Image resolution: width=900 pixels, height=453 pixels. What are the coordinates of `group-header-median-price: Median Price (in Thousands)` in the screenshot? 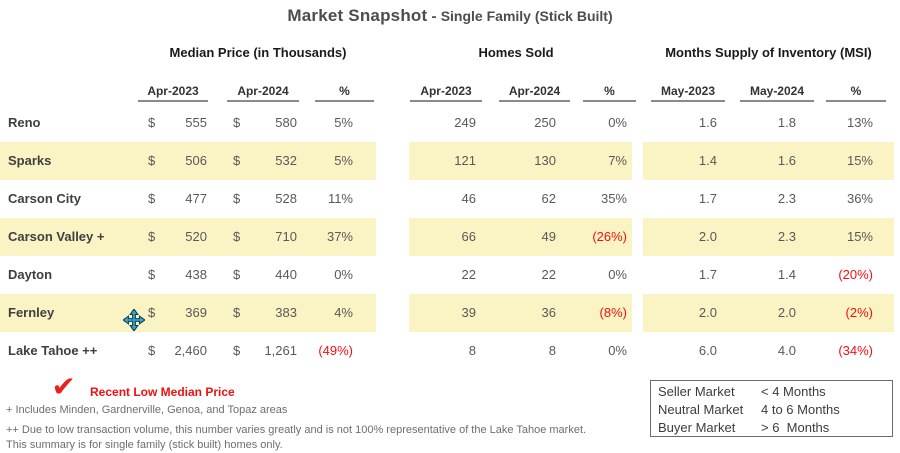 It's located at (258, 52).